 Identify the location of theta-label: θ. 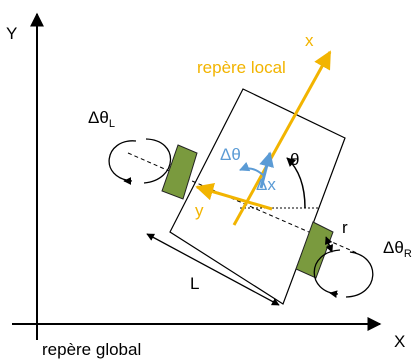
(294, 159).